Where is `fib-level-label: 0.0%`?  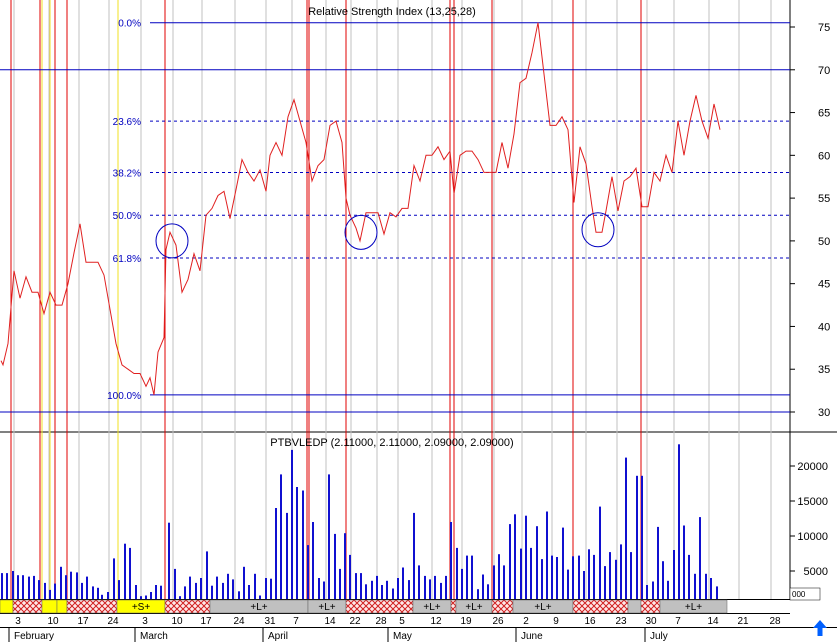 fib-level-label: 0.0% is located at coordinates (129, 24).